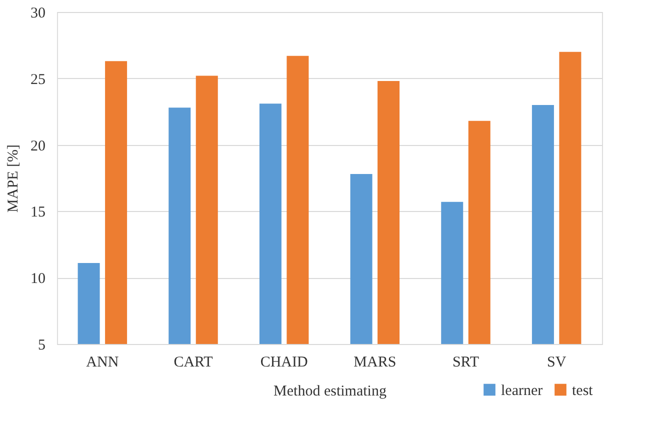 This screenshot has width=649, height=443. I want to click on y-tick-label: 30, so click(38, 14).